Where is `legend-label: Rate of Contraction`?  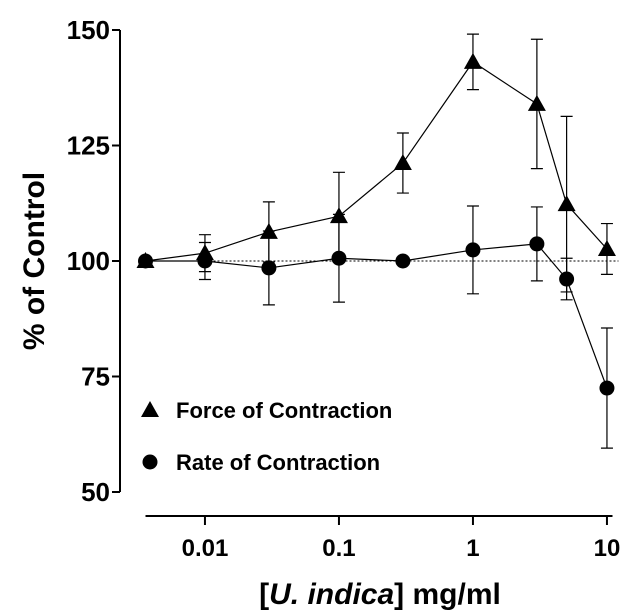 legend-label: Rate of Contraction is located at coordinates (278, 462).